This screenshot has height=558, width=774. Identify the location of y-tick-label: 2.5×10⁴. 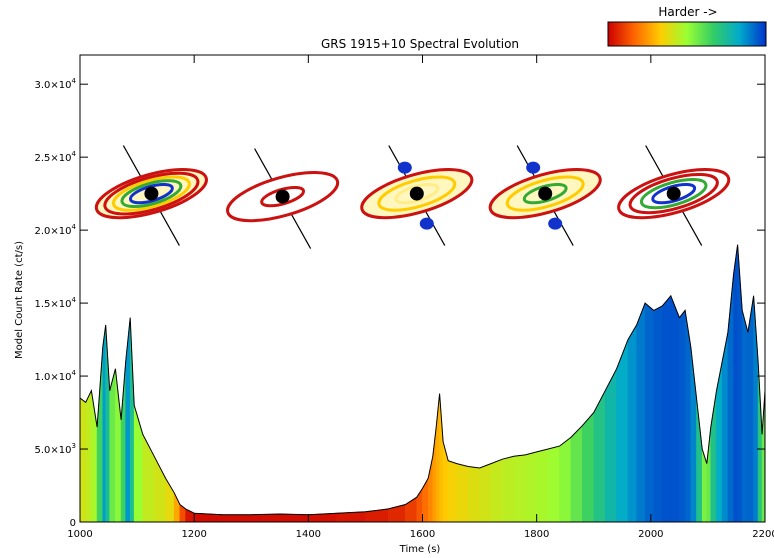
(56, 157).